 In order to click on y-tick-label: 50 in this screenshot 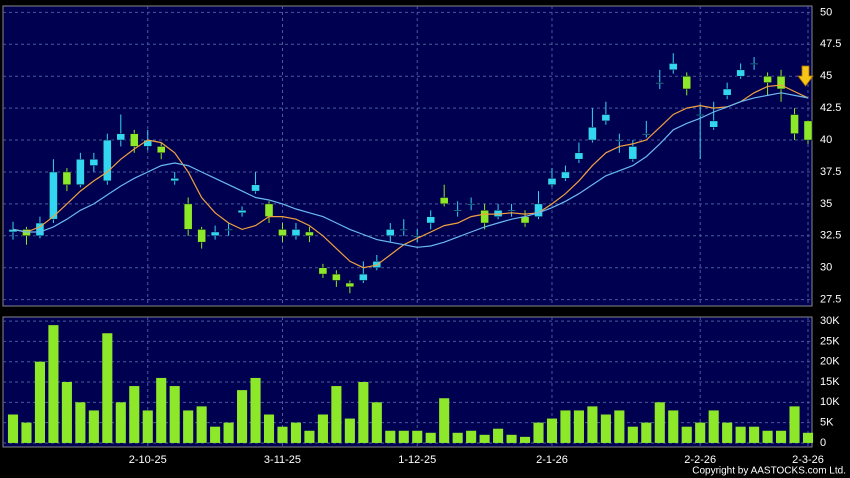, I will do `click(826, 12)`.